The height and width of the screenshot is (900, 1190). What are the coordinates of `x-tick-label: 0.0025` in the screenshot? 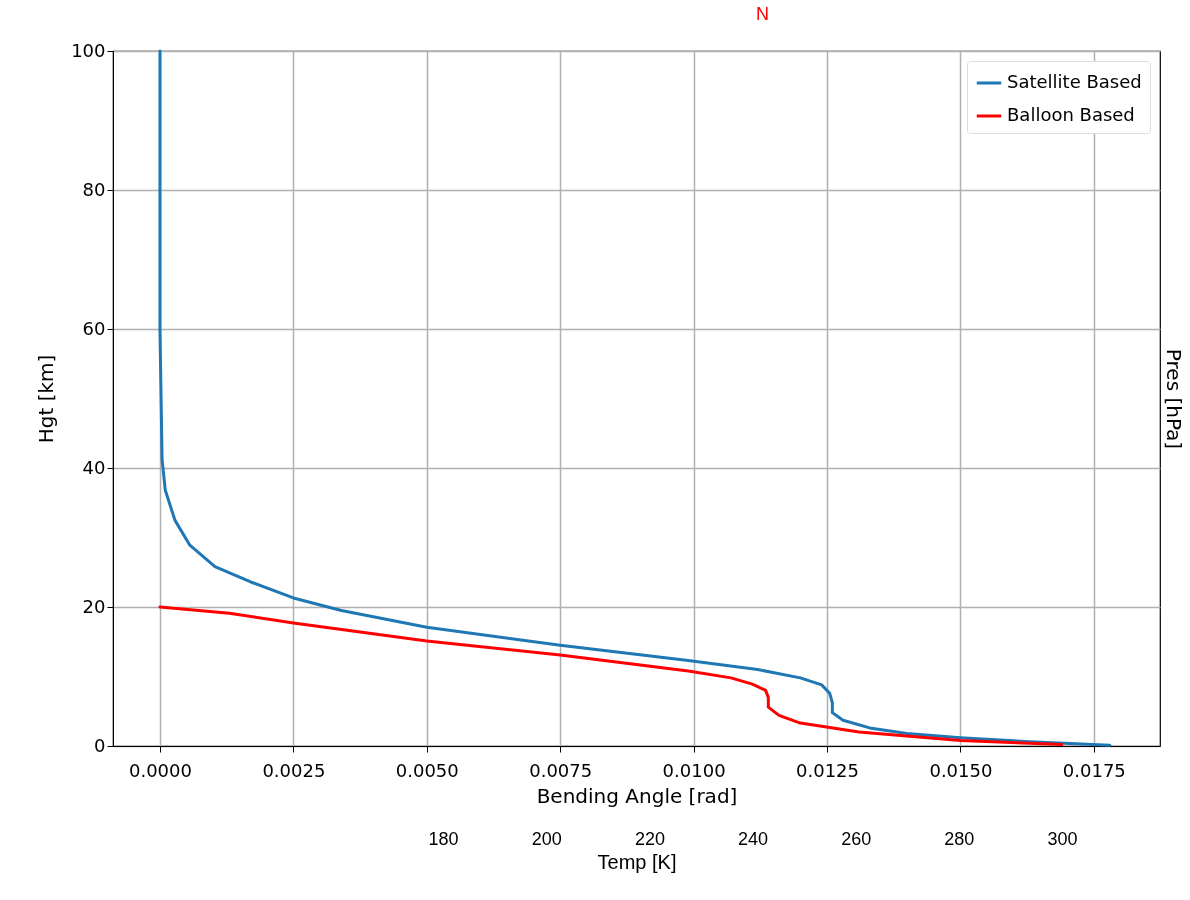 It's located at (294, 770).